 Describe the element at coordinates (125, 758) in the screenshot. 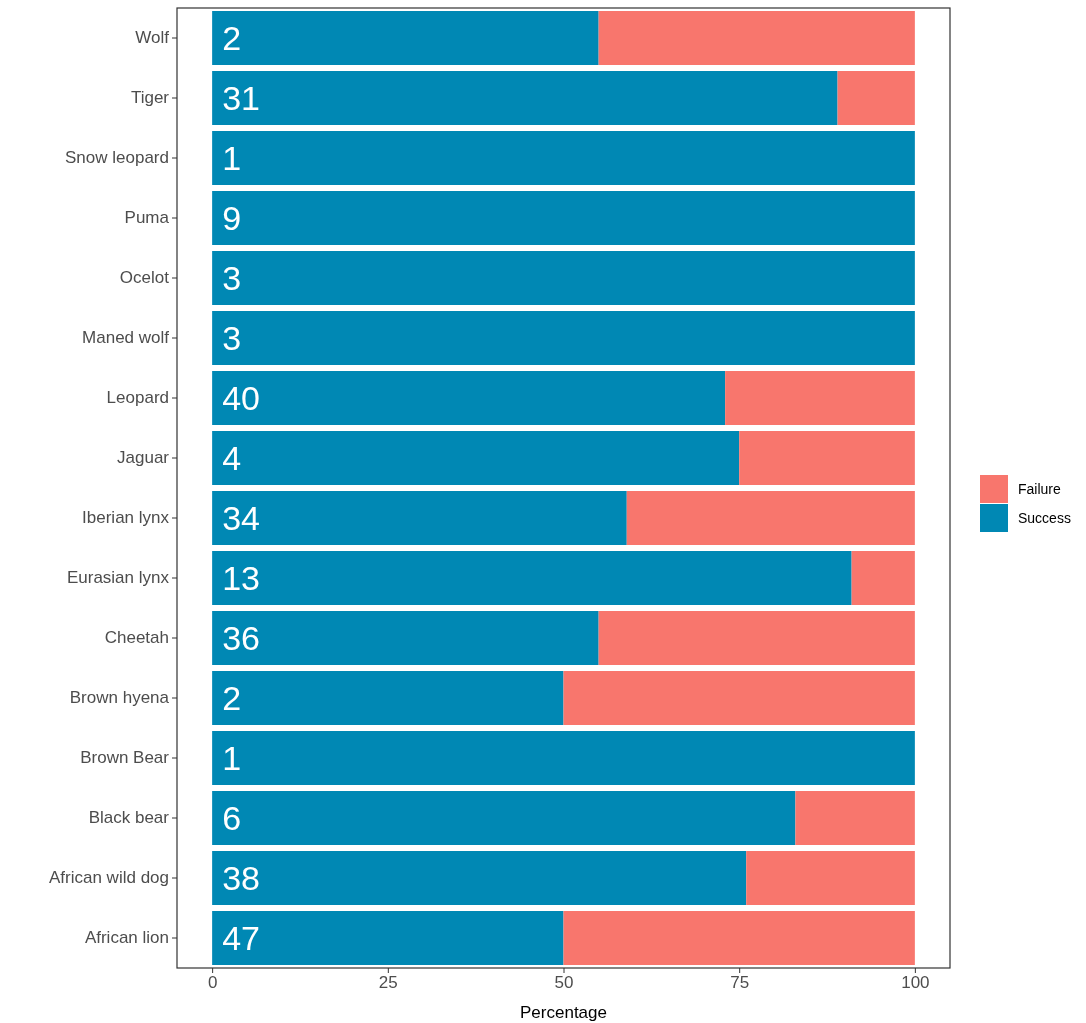

I see `y-tick-label: Brown Bear` at that location.